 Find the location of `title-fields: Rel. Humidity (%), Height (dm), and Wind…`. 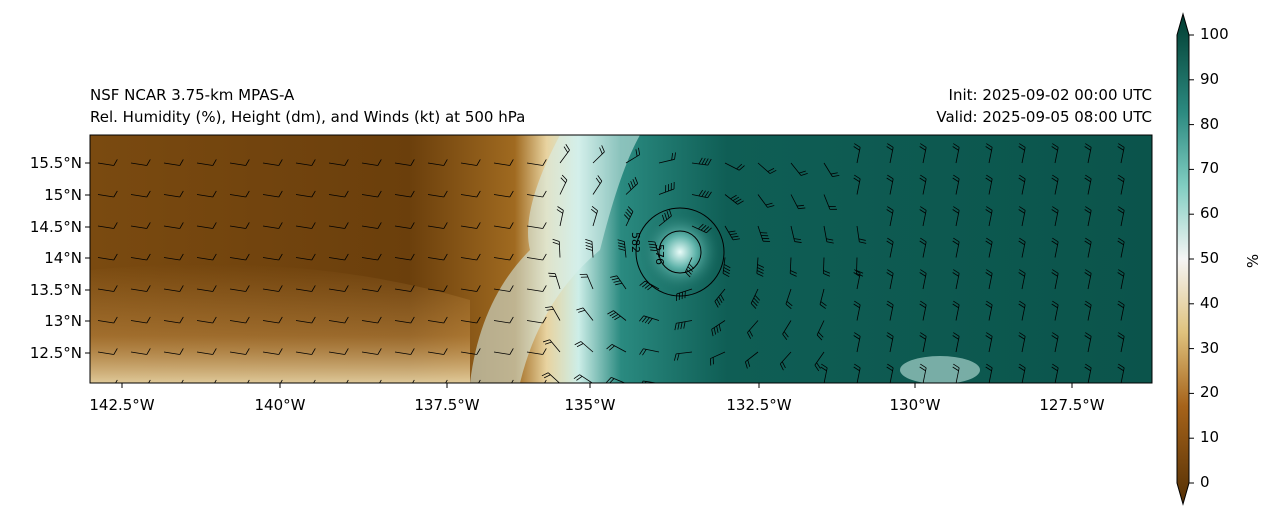

title-fields: Rel. Humidity (%), Height (dm), and Wind… is located at coordinates (308, 117).